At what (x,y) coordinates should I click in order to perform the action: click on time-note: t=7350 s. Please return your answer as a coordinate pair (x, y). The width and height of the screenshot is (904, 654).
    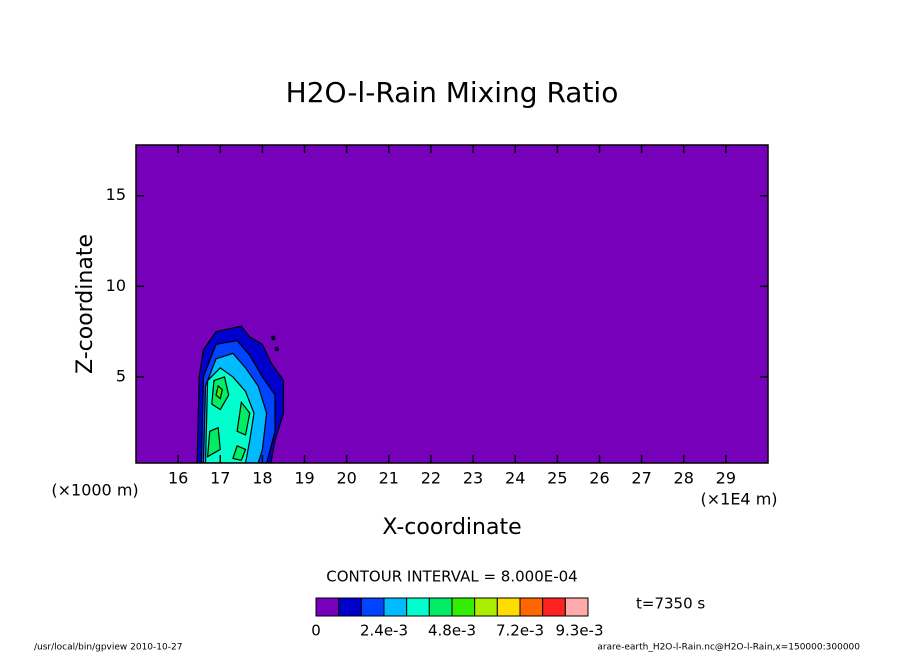
    Looking at the image, I should click on (670, 604).